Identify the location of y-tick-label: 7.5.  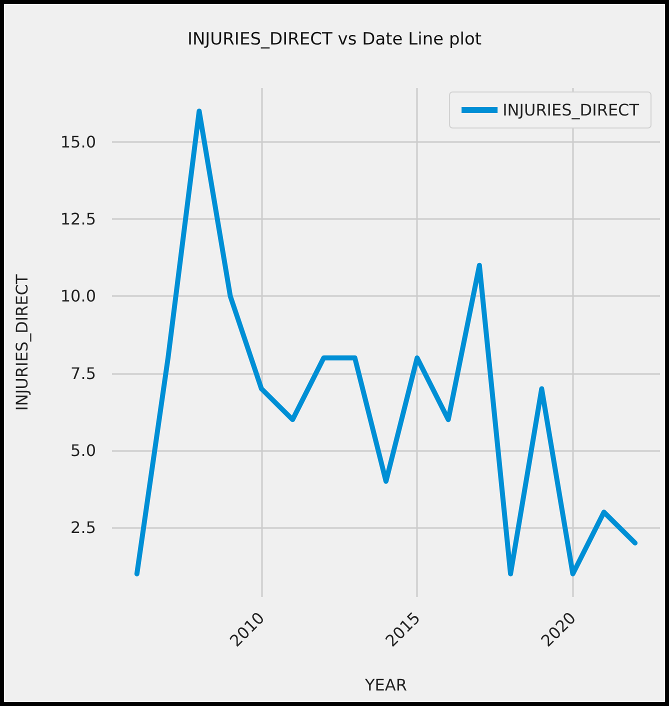
(83, 373).